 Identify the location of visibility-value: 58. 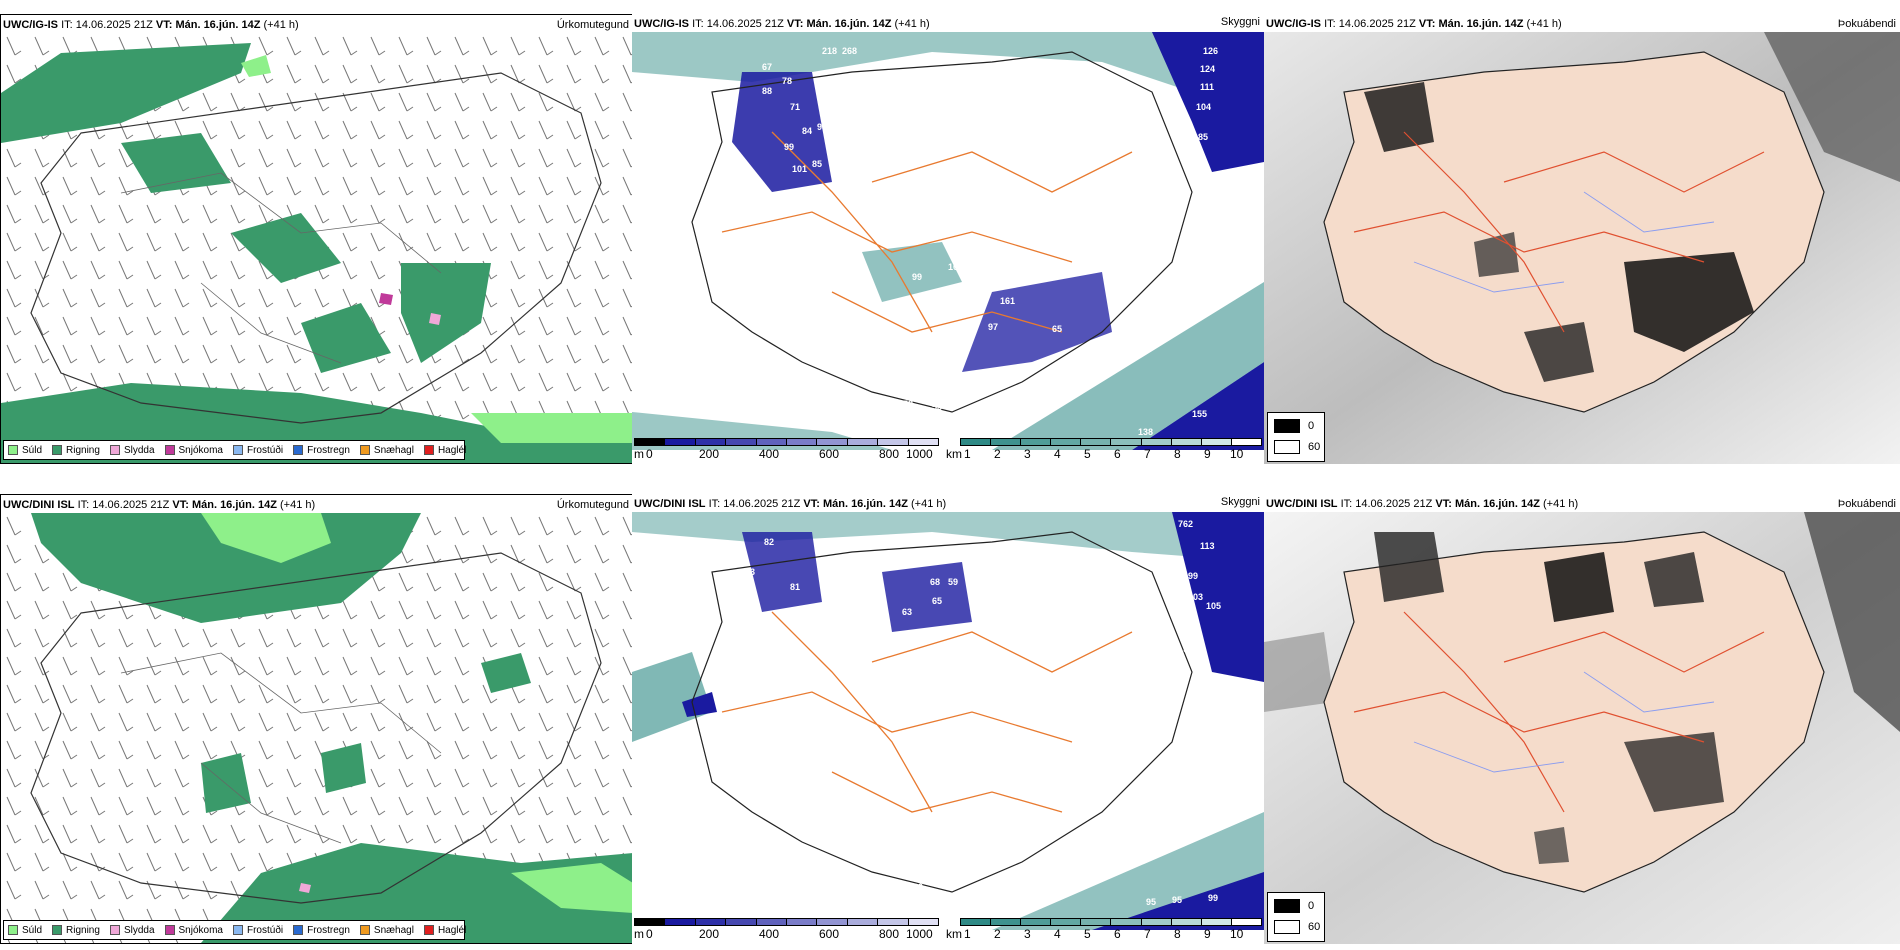
(908, 404).